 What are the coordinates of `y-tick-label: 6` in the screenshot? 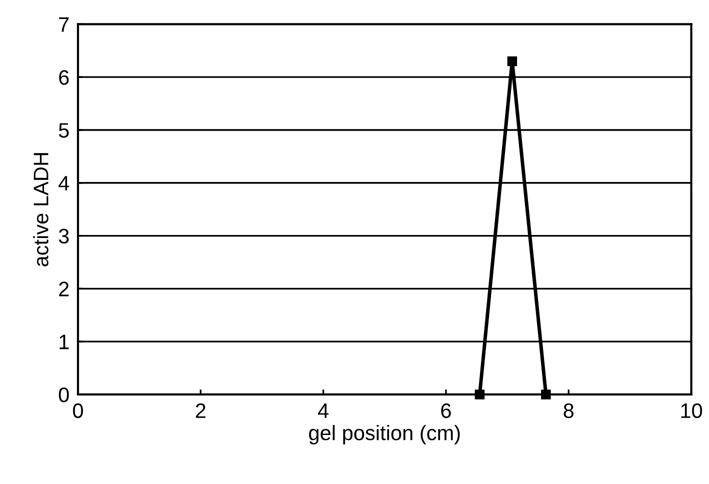 It's located at (64, 77).